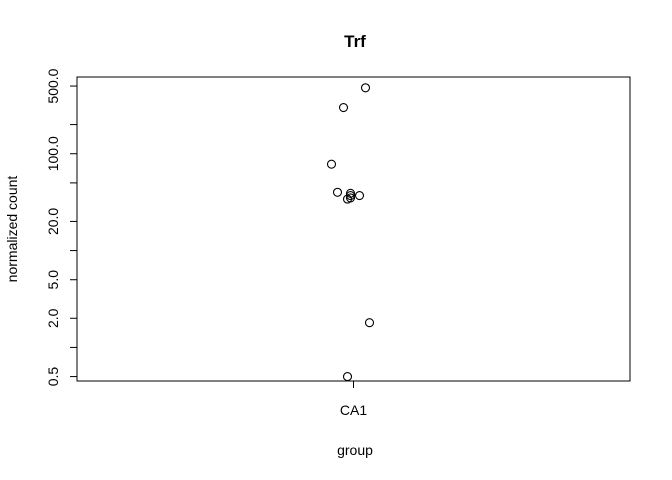 This screenshot has width=672, height=480. What do you see at coordinates (355, 41) in the screenshot?
I see `chart-title: Trf` at bounding box center [355, 41].